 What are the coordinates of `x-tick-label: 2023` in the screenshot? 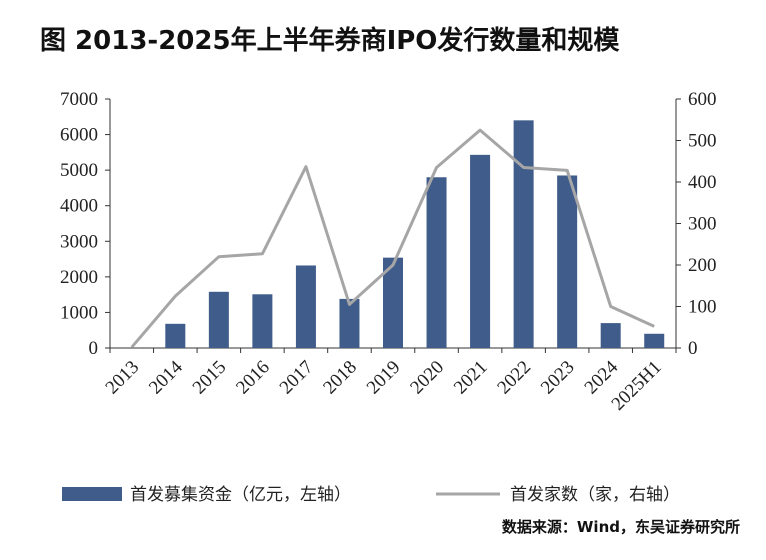 It's located at (558, 378).